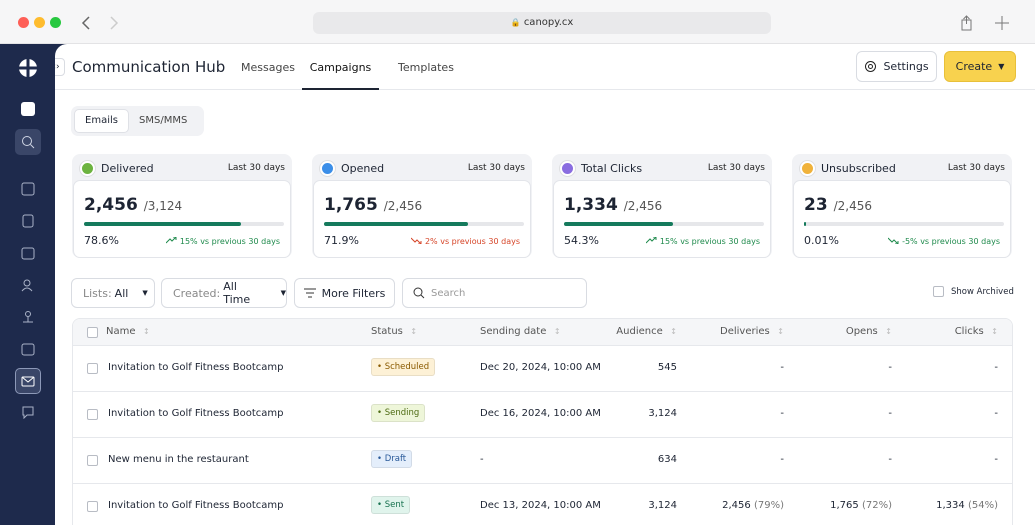 The width and height of the screenshot is (1035, 525). Describe the element at coordinates (868, 331) in the screenshot. I see `column-header: Opens ↕` at that location.